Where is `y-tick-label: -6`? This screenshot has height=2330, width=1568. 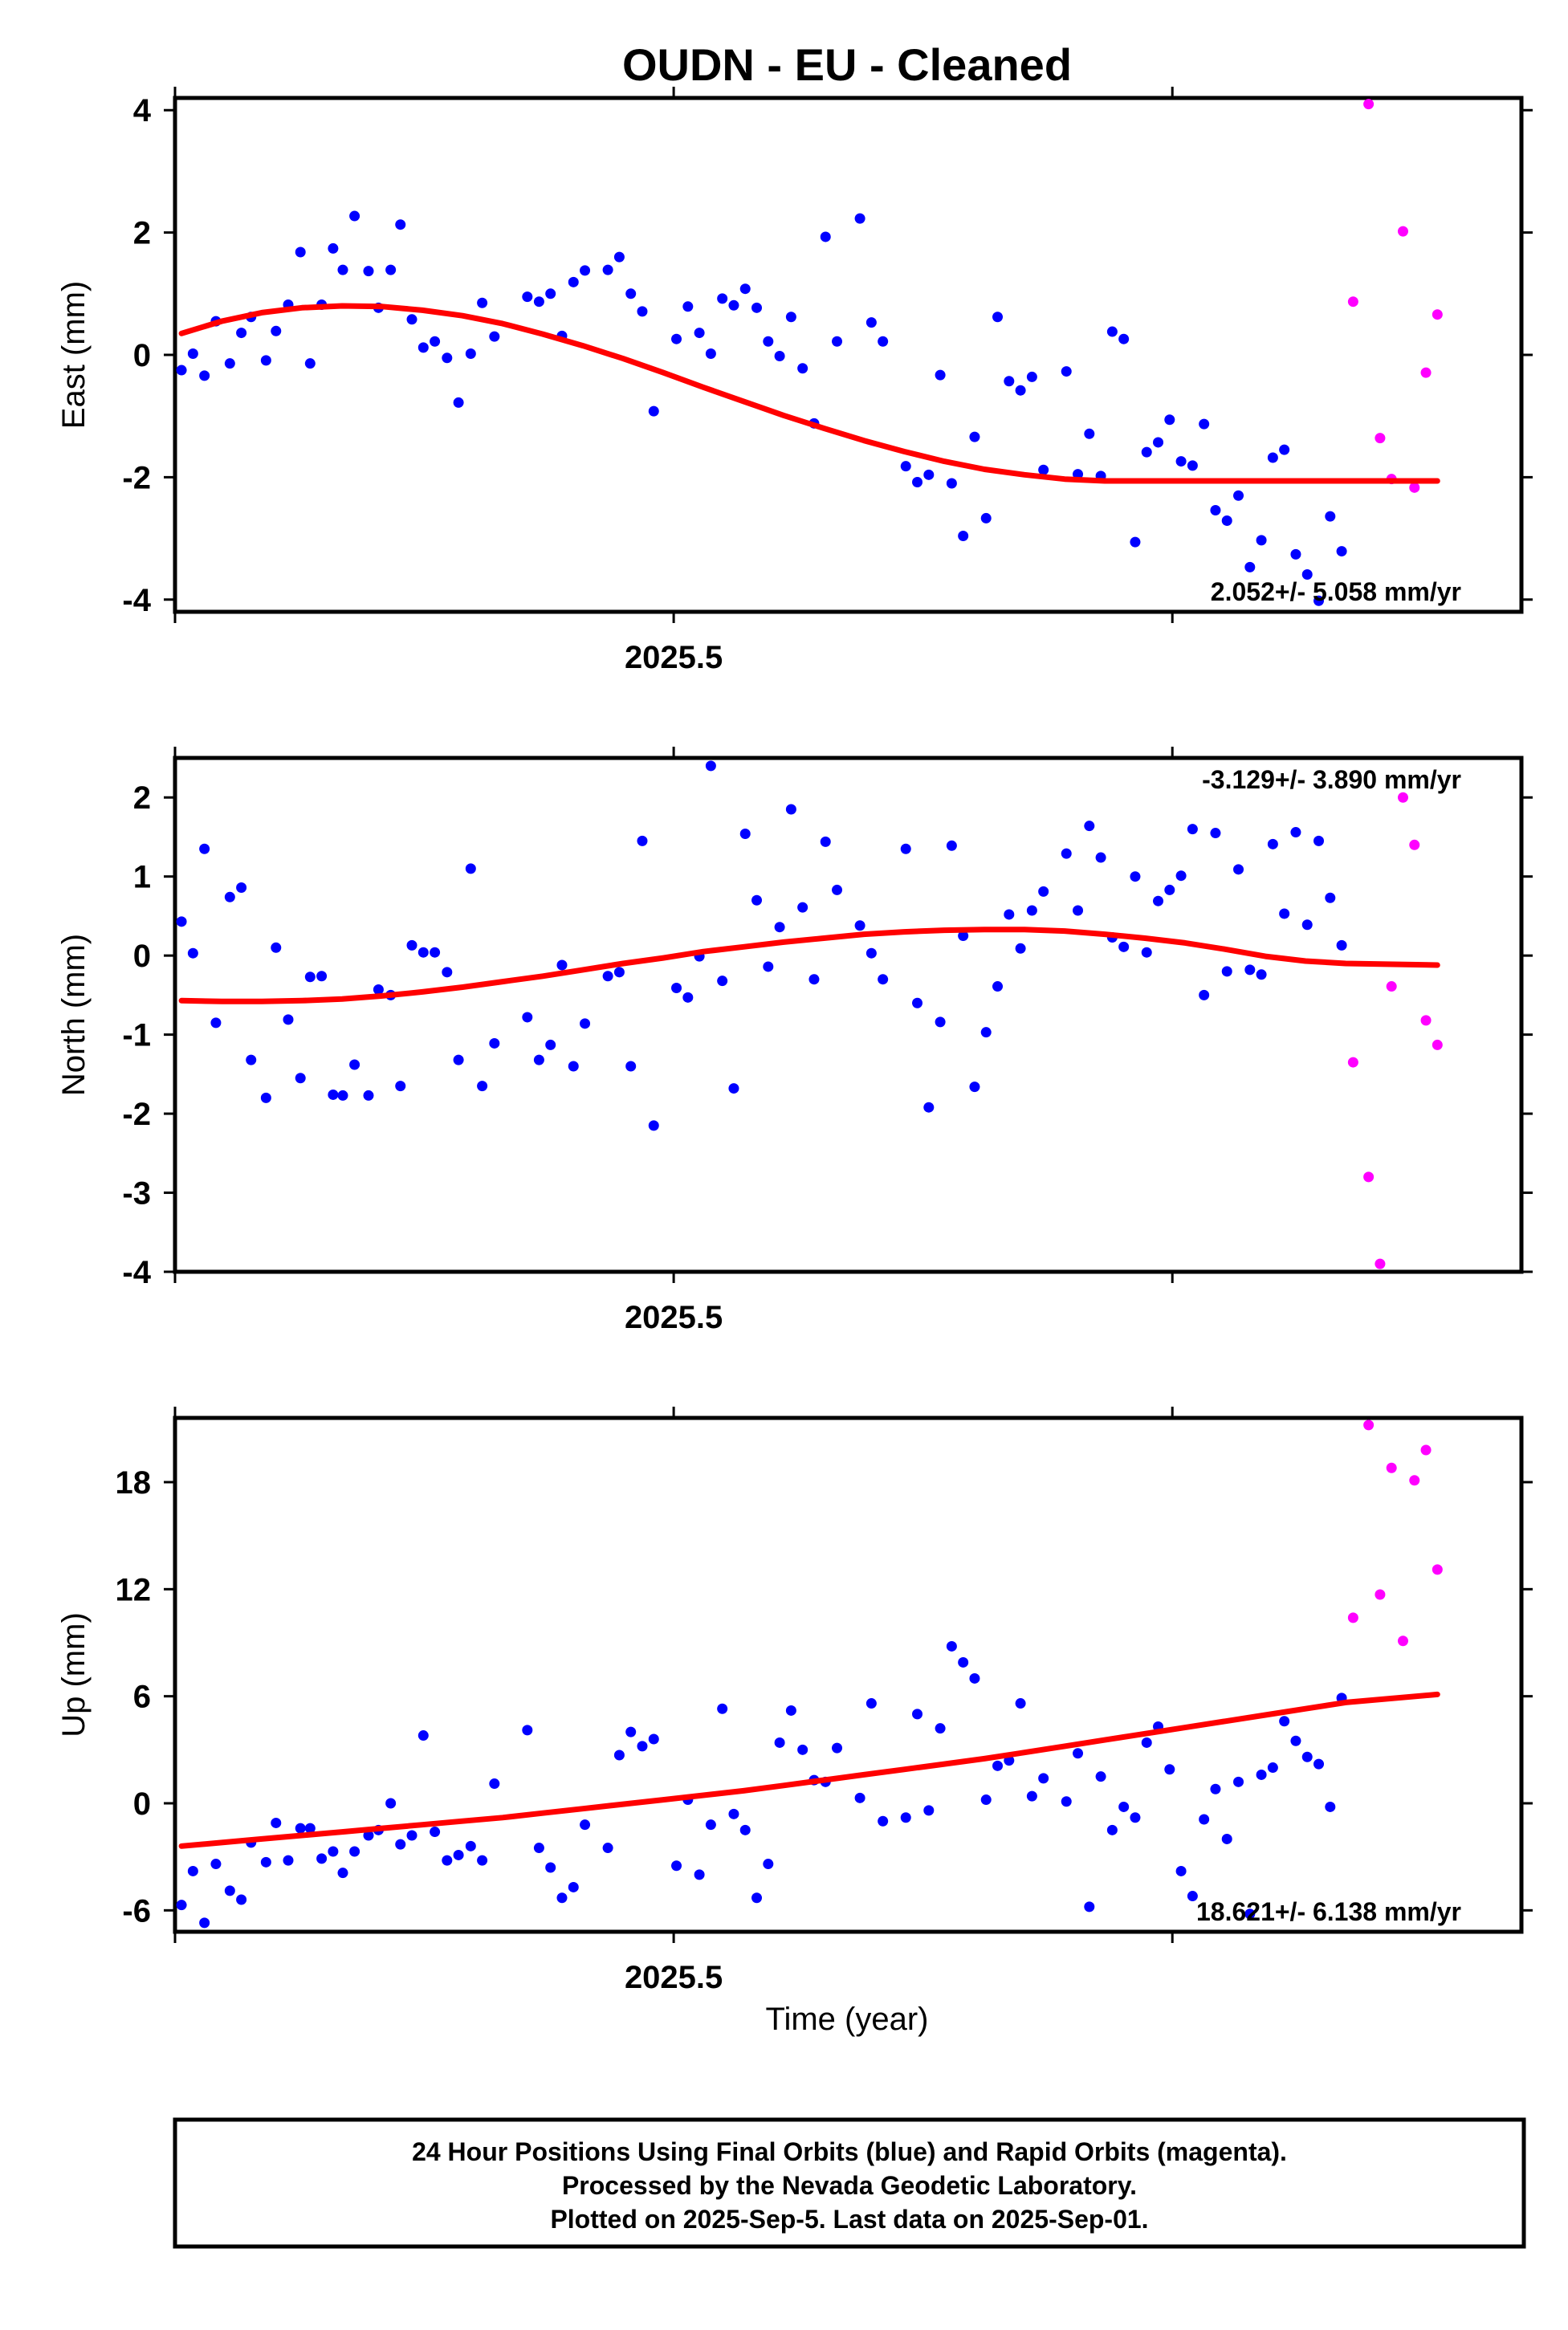
y-tick-label: -6 is located at coordinates (136, 1911).